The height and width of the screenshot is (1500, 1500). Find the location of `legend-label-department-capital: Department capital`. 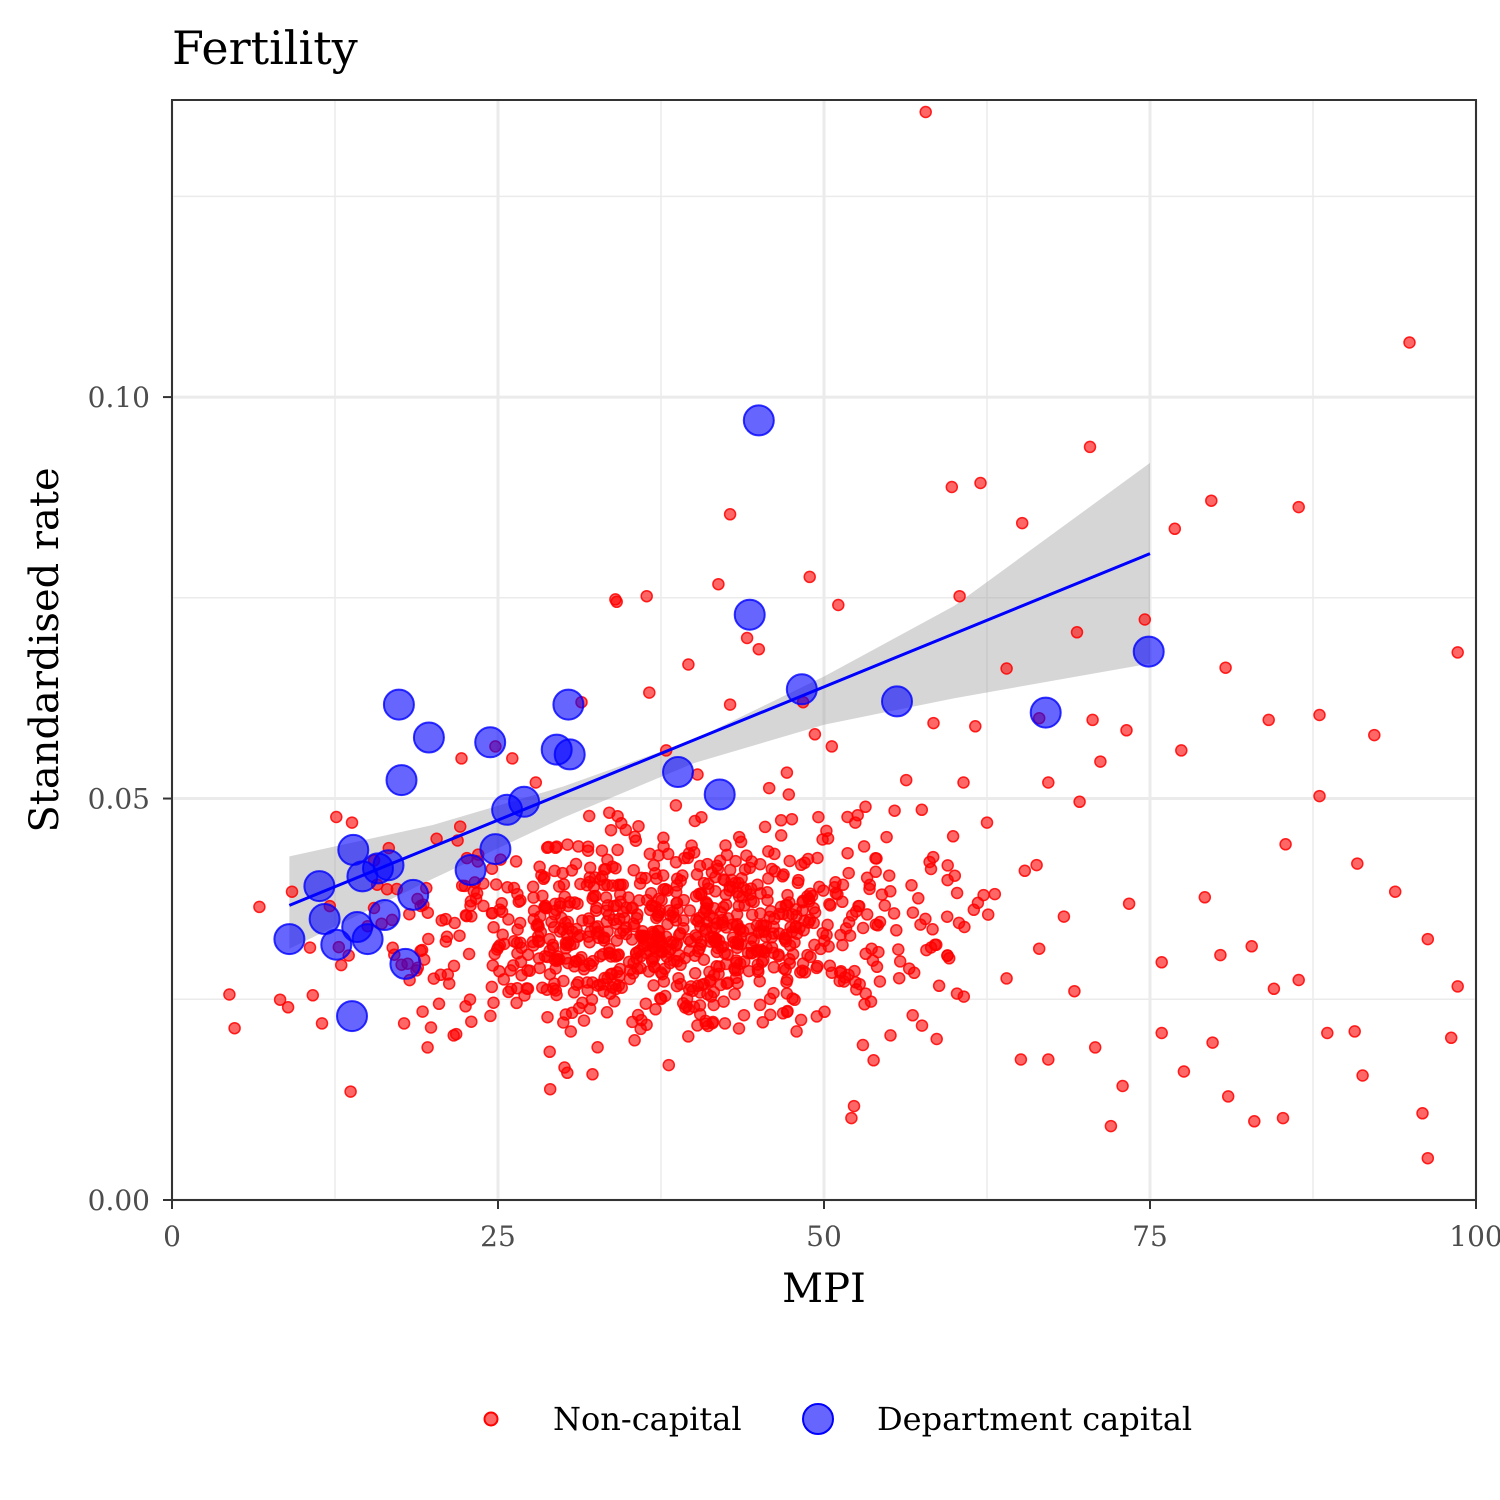

legend-label-department-capital: Department capital is located at coordinates (1034, 1419).